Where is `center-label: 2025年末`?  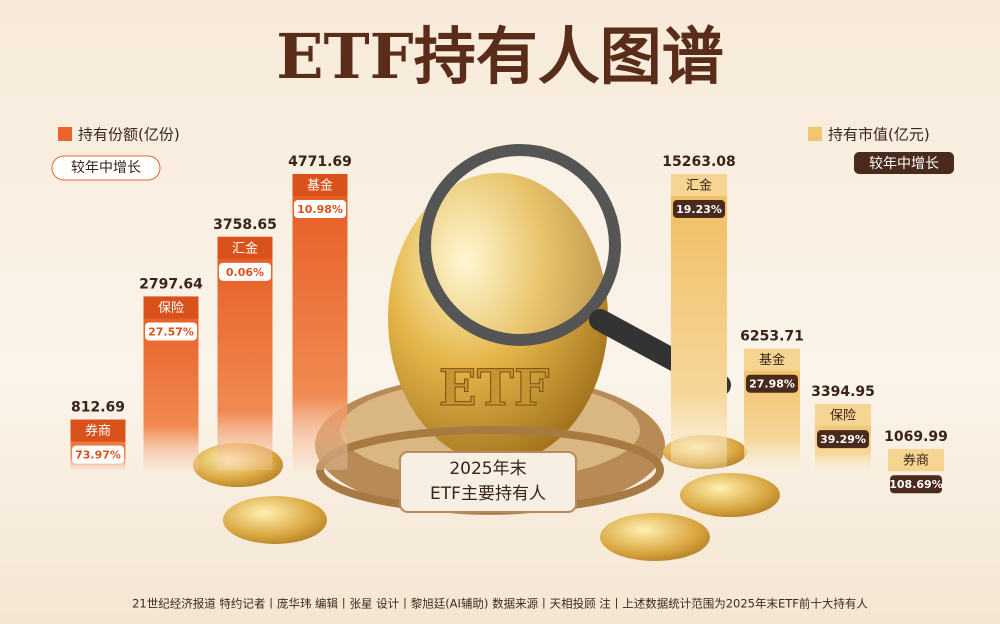 center-label: 2025年末 is located at coordinates (487, 469).